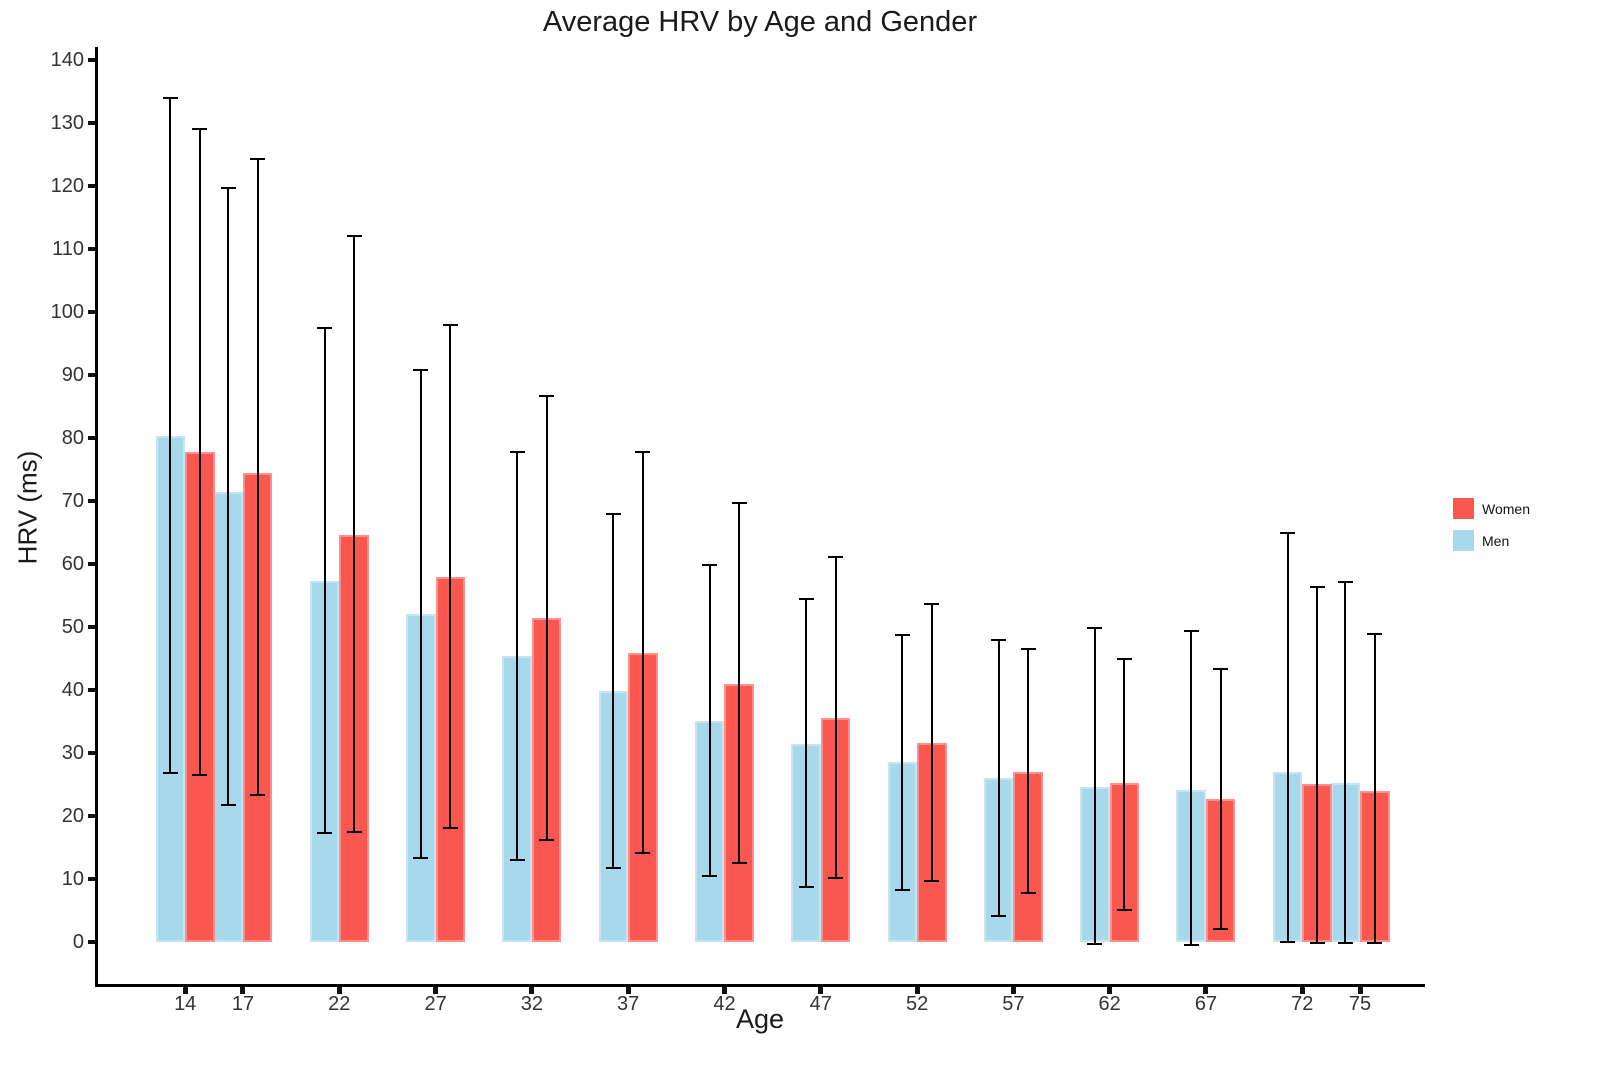 Image resolution: width=1600 pixels, height=1066 pixels. Describe the element at coordinates (902, 762) in the screenshot. I see `errorbar-men-52-line` at that location.